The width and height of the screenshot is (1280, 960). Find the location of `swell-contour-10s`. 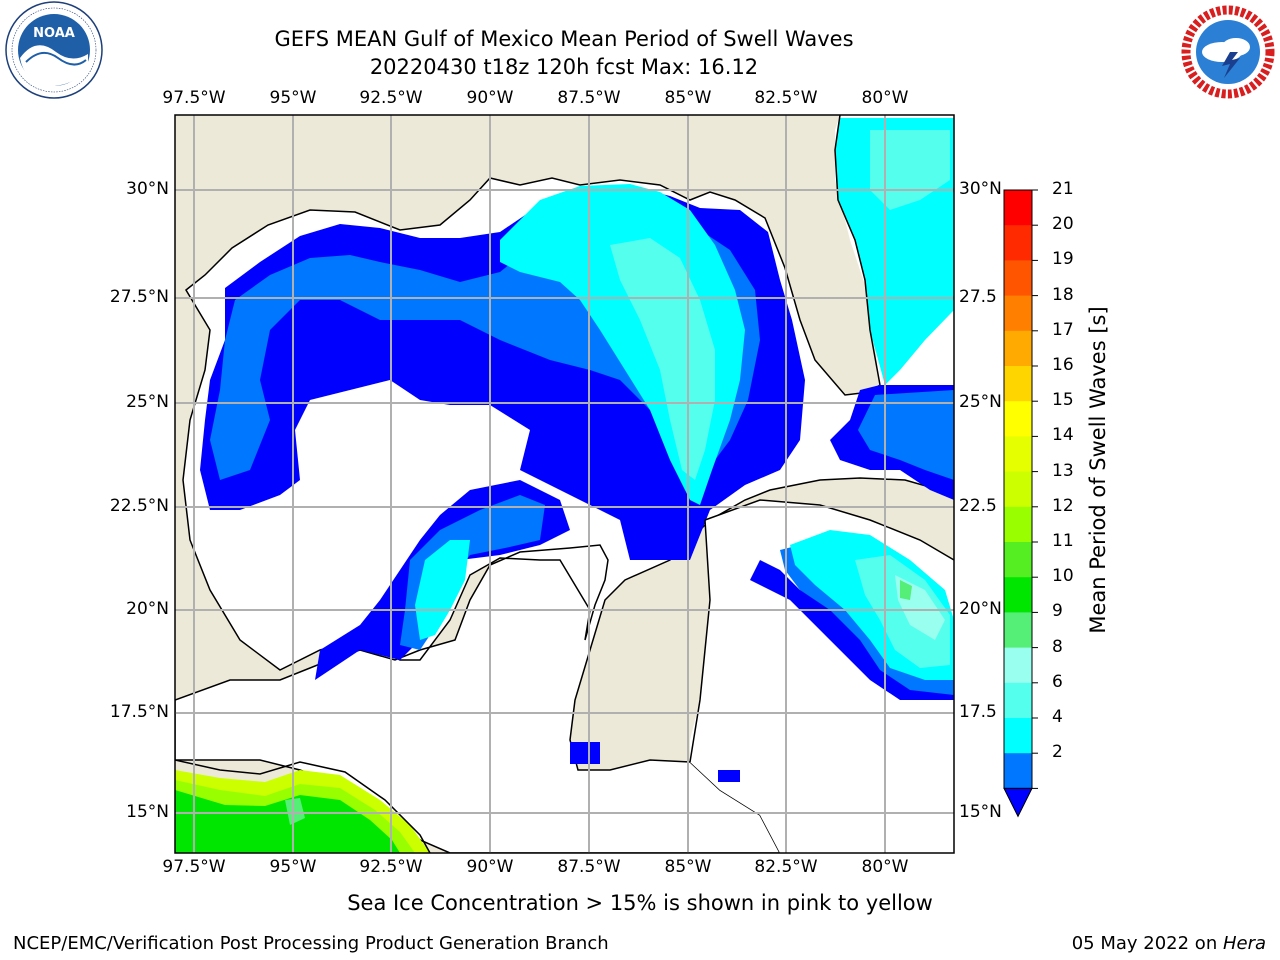

swell-contour-10s is located at coordinates (906, 590).